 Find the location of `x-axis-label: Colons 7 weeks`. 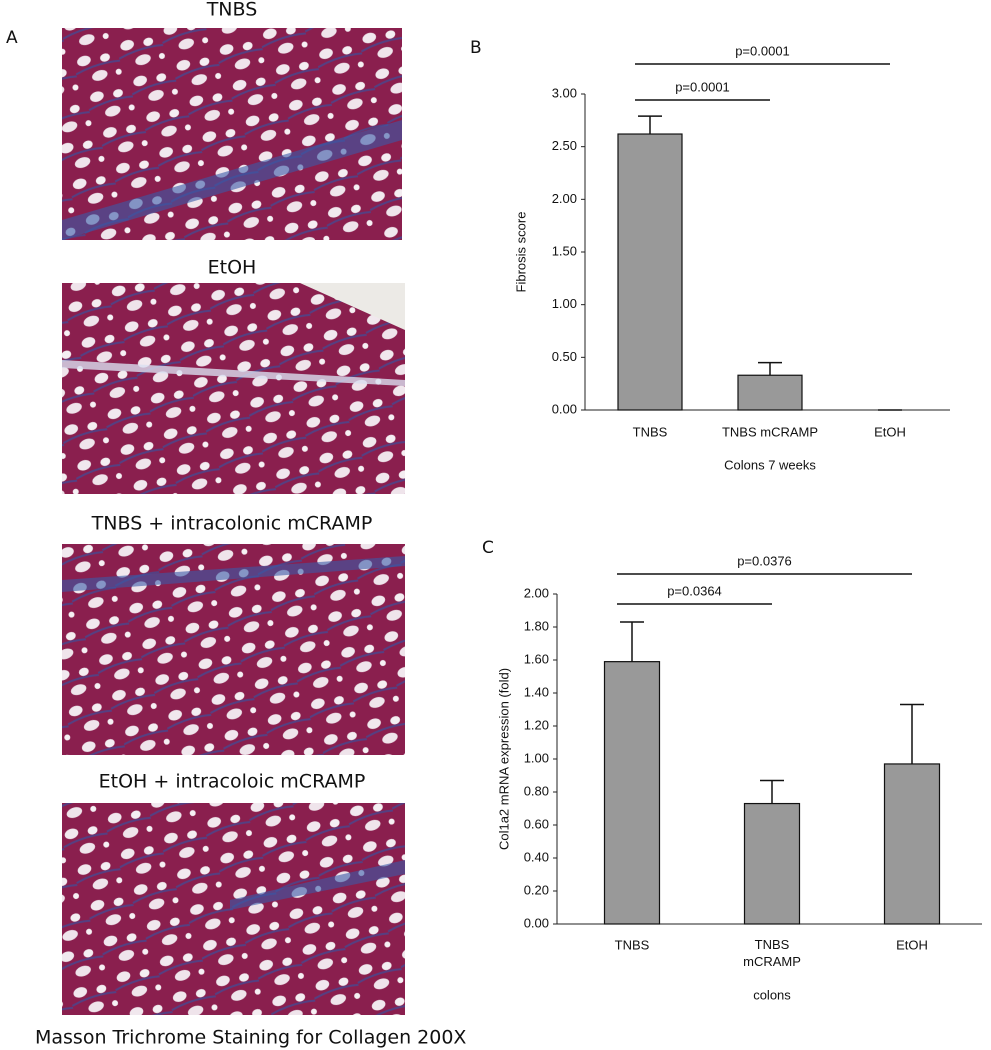

x-axis-label: Colons 7 weeks is located at coordinates (770, 464).